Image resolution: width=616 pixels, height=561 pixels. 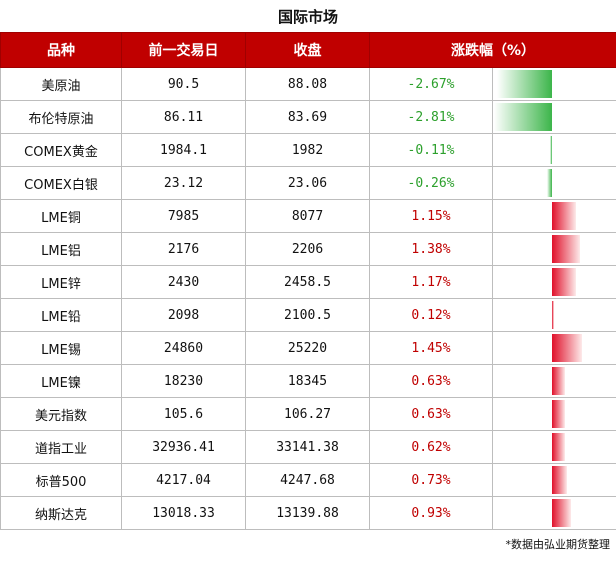 What do you see at coordinates (431, 348) in the screenshot?
I see `change-pct: 1.45%` at bounding box center [431, 348].